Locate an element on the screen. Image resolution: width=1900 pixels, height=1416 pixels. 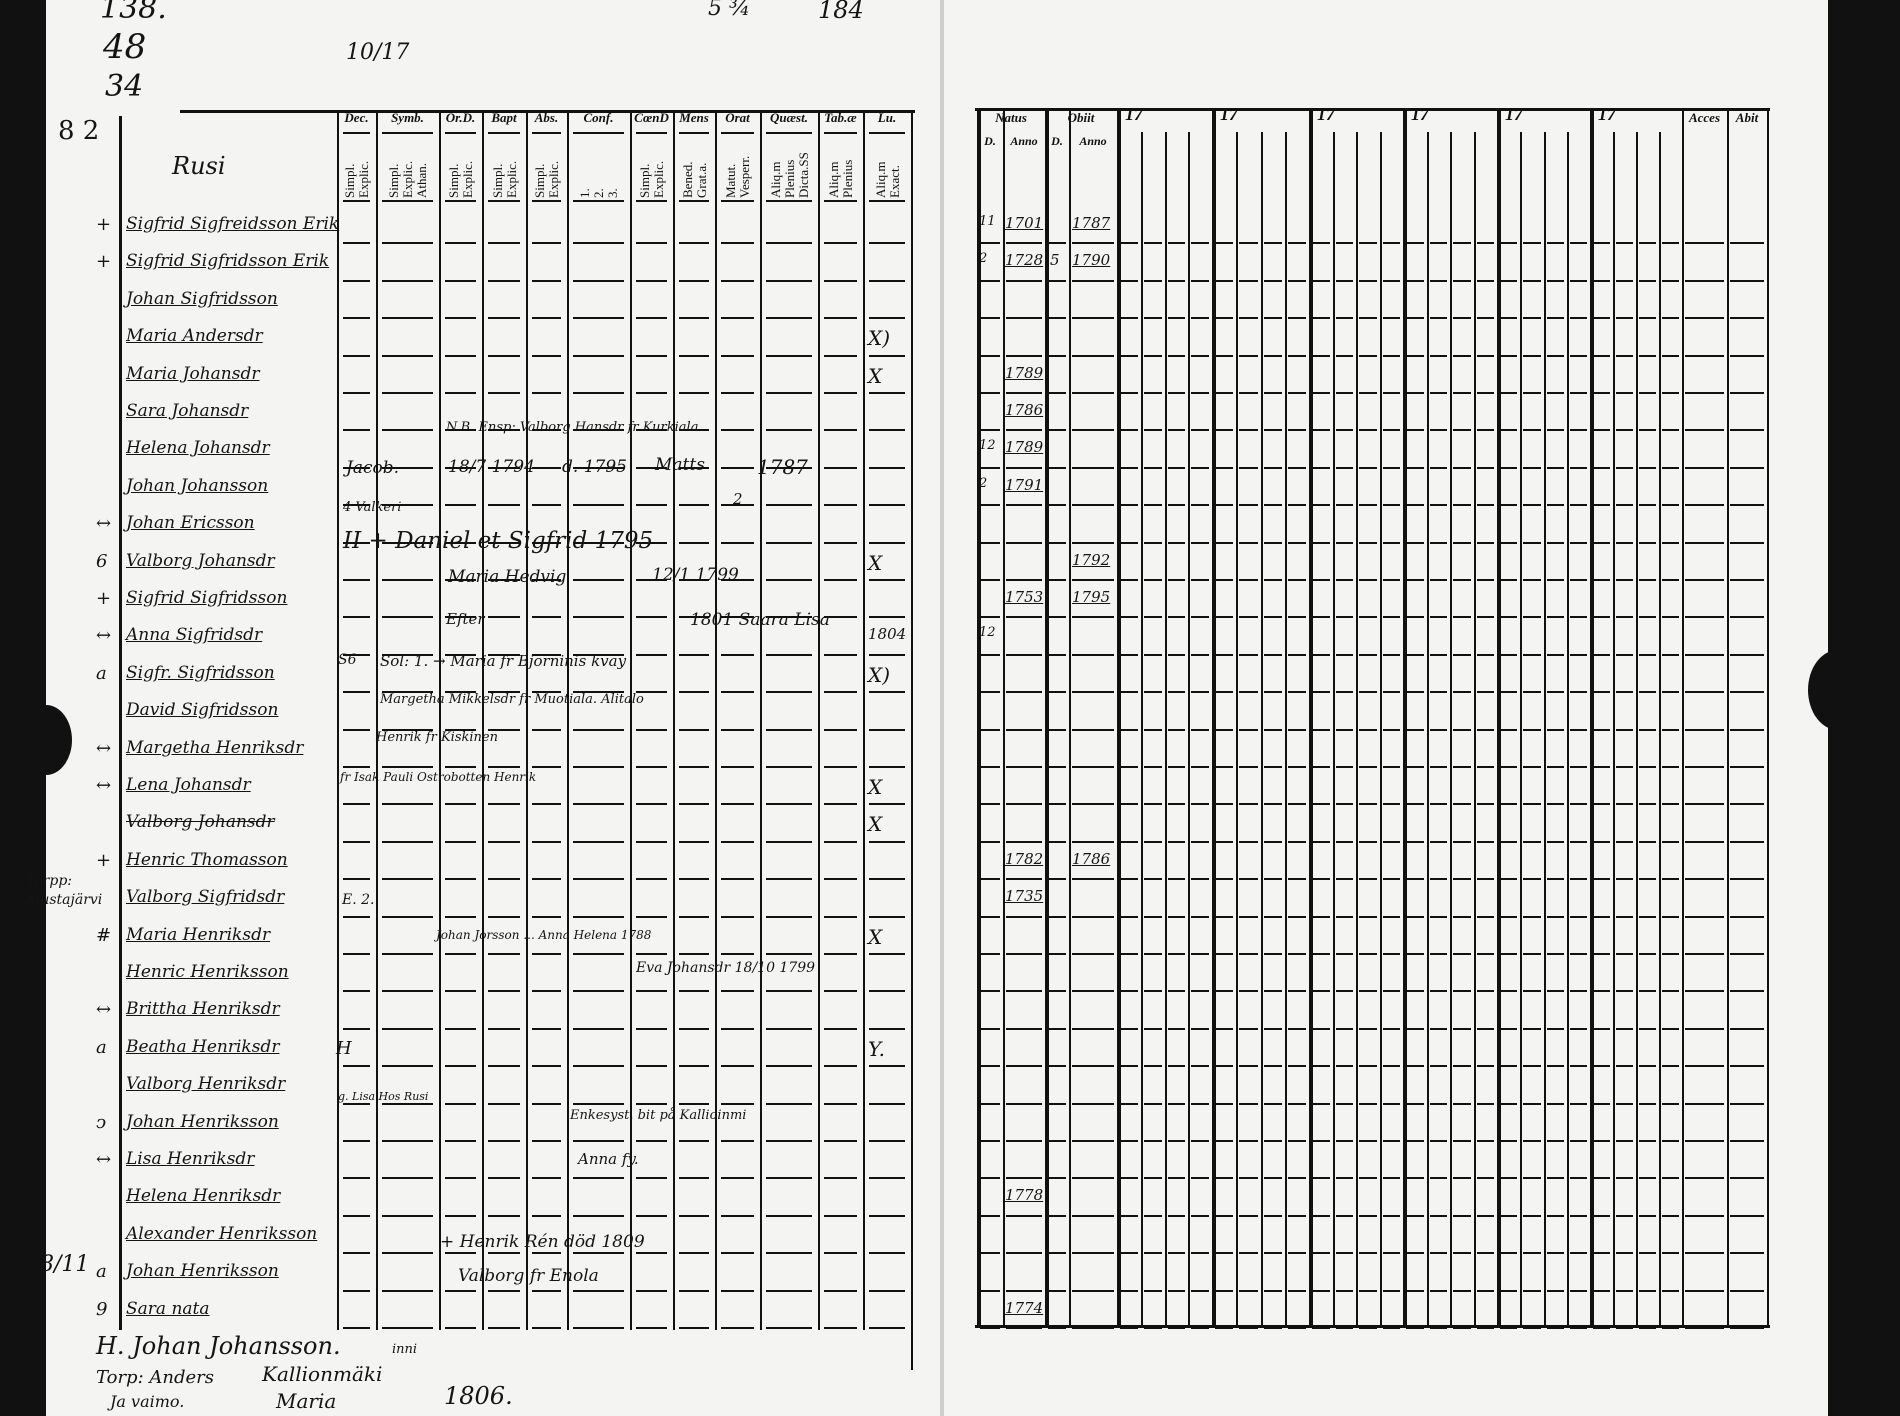
column-header: Or.D. is located at coordinates (460, 117).